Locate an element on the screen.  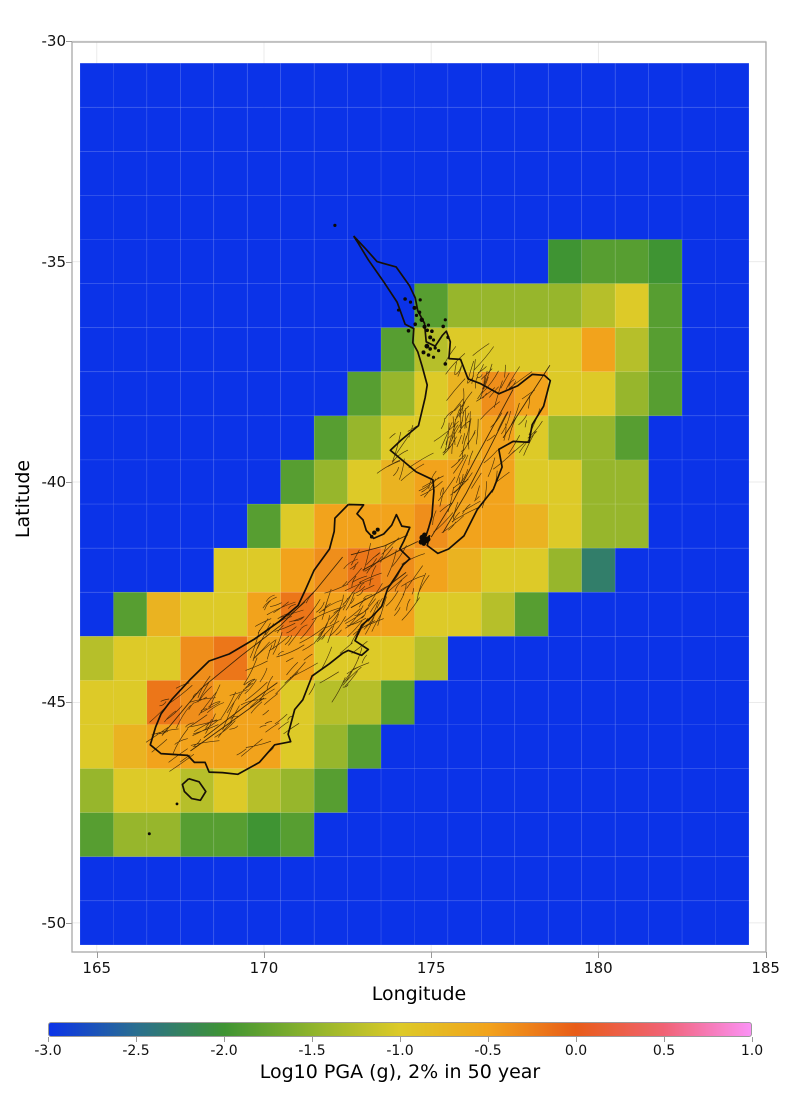
colorbar-tick-label: 0.0 is located at coordinates (576, 1051).